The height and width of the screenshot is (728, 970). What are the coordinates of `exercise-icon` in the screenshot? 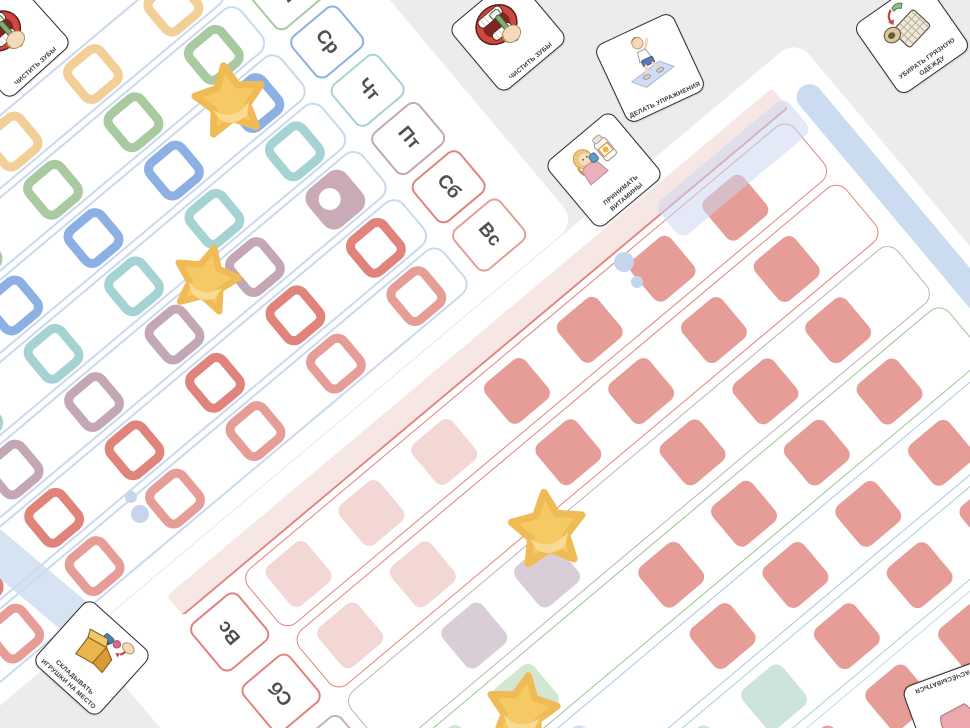 It's located at (645, 59).